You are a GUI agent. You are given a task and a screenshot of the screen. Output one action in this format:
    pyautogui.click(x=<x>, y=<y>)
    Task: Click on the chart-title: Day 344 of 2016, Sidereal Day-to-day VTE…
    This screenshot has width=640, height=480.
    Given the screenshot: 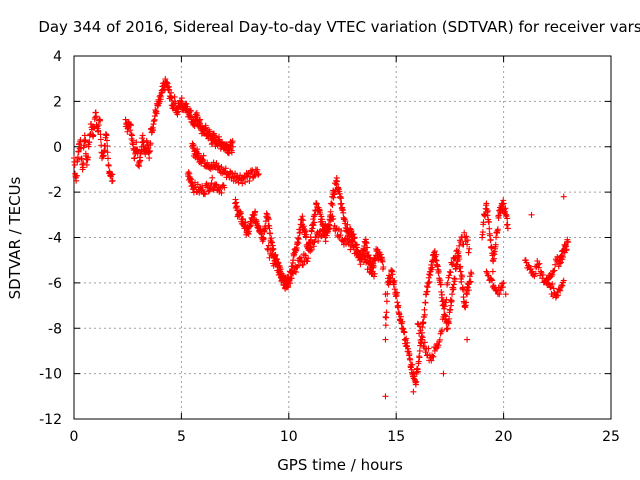 What is the action you would take?
    pyautogui.click(x=339, y=27)
    